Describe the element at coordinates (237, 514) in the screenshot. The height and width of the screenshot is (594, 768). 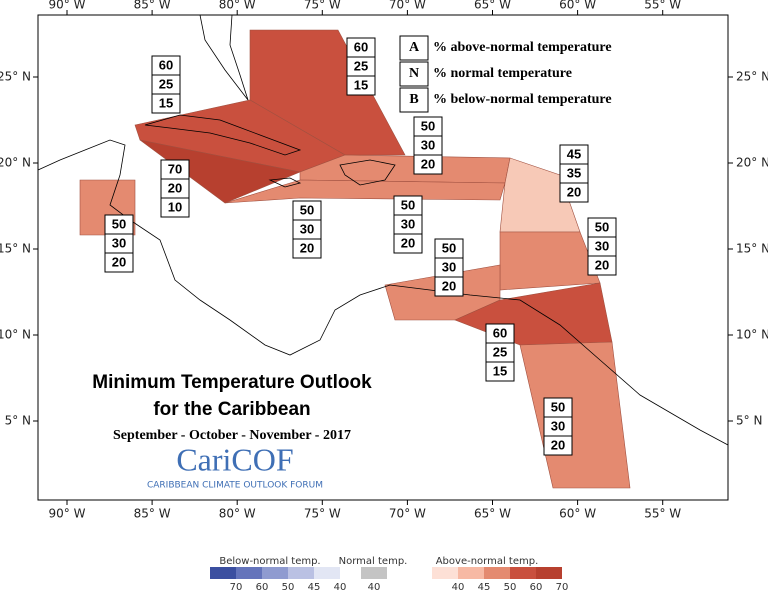
I see `x-axis-label: 80° W` at that location.